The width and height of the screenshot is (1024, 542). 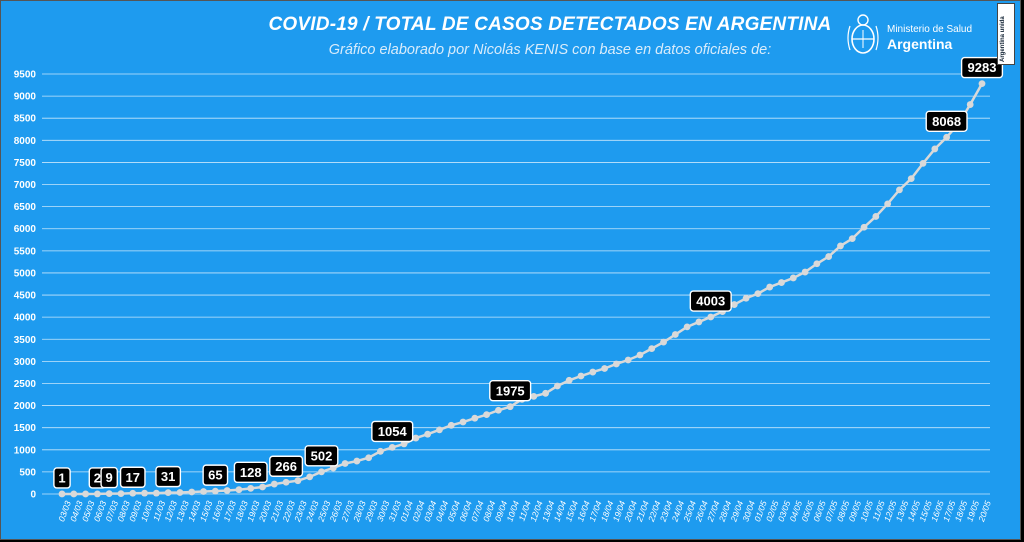 I want to click on y-tick-label: 6000, so click(x=25, y=229).